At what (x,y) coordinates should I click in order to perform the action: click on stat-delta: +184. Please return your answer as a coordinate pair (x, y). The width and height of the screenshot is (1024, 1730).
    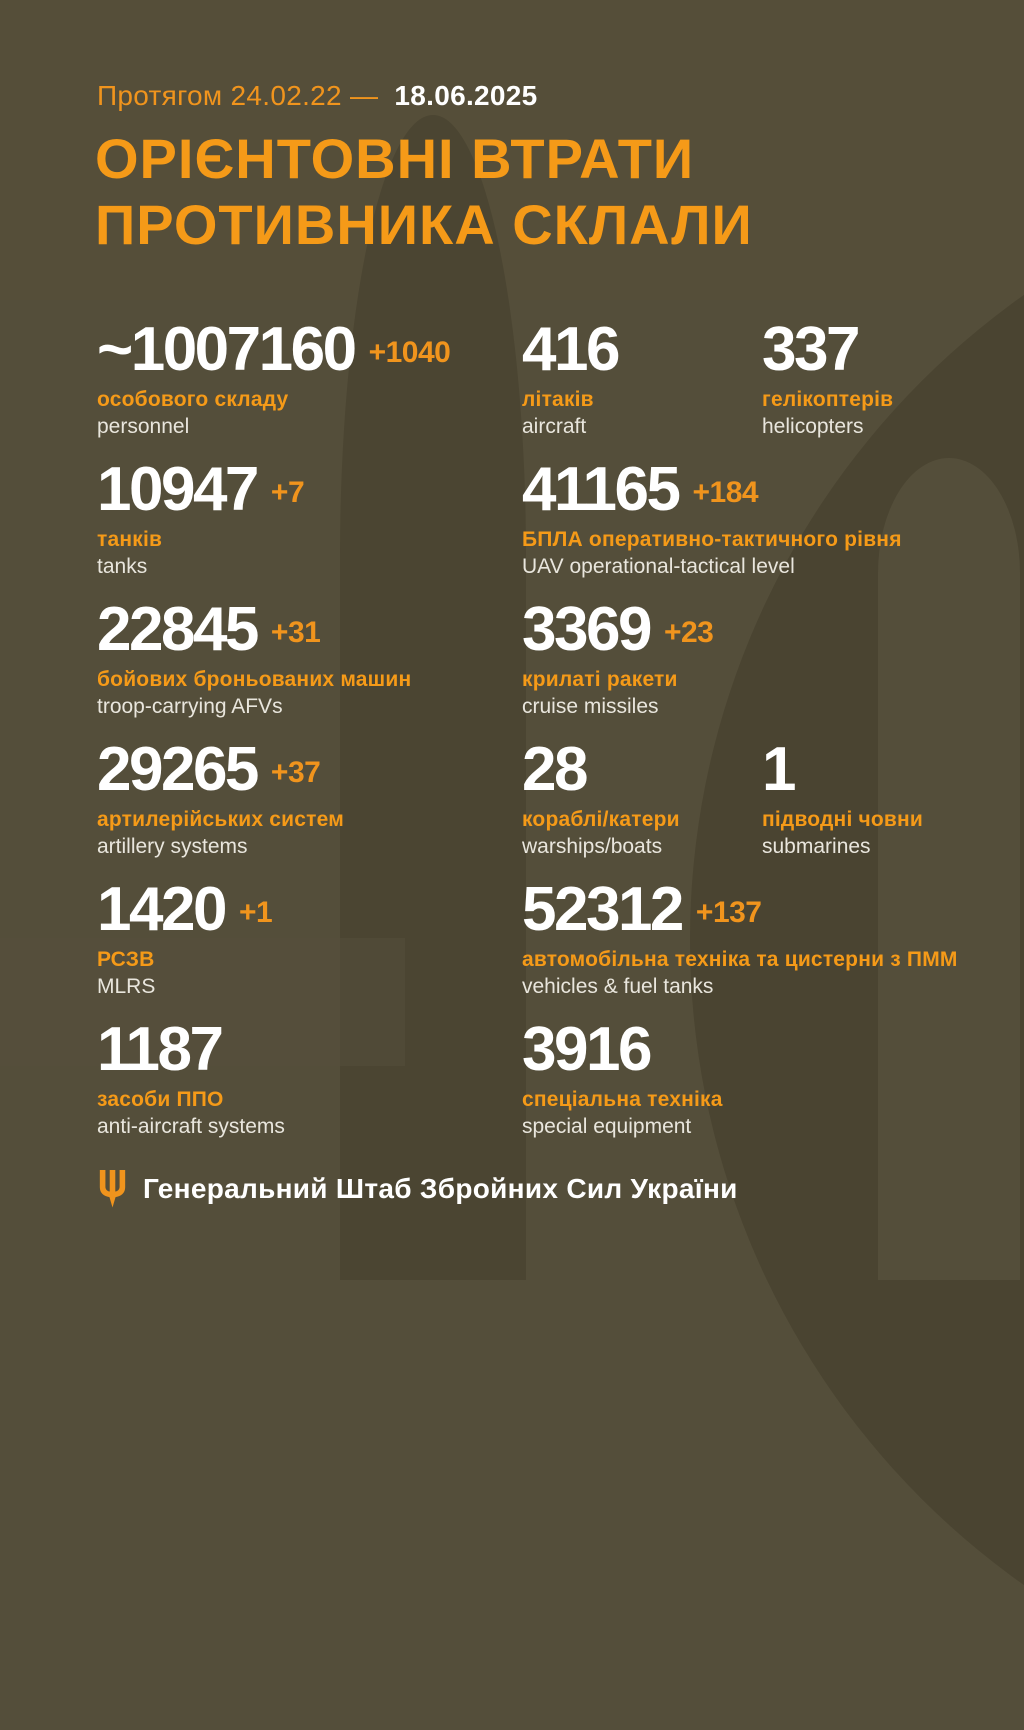
    Looking at the image, I should click on (725, 492).